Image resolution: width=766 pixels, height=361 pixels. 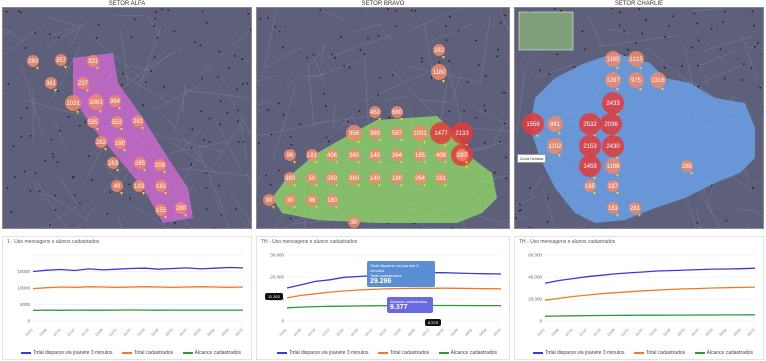 What do you see at coordinates (533, 125) in the screenshot?
I see `bubble-label: 1556` at bounding box center [533, 125].